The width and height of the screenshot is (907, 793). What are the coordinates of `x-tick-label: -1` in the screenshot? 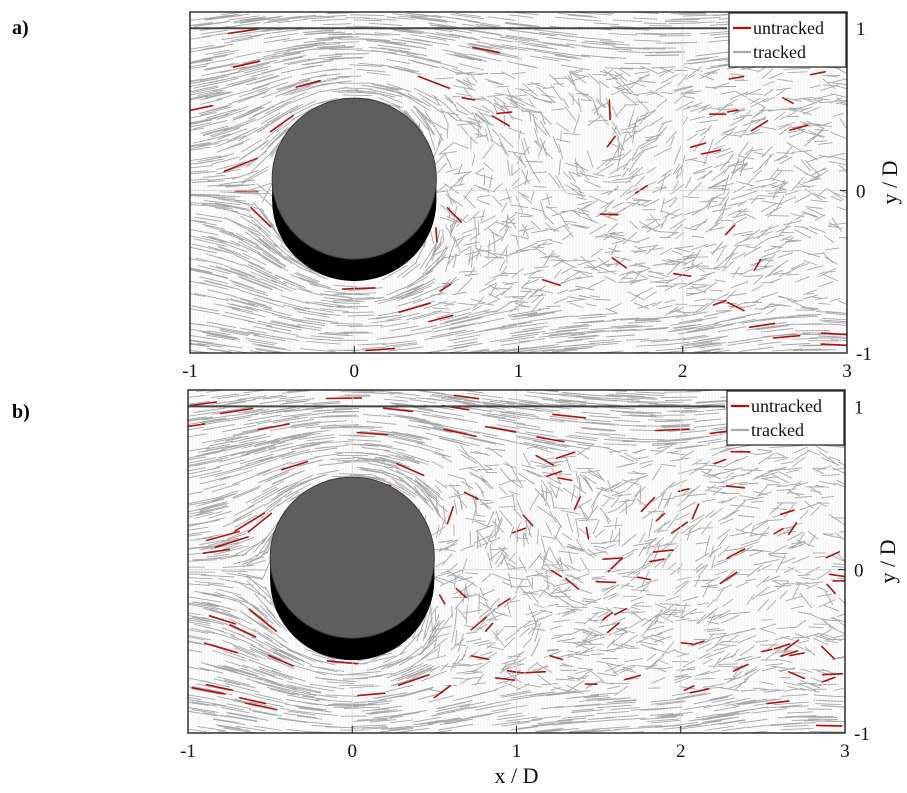 It's located at (190, 371).